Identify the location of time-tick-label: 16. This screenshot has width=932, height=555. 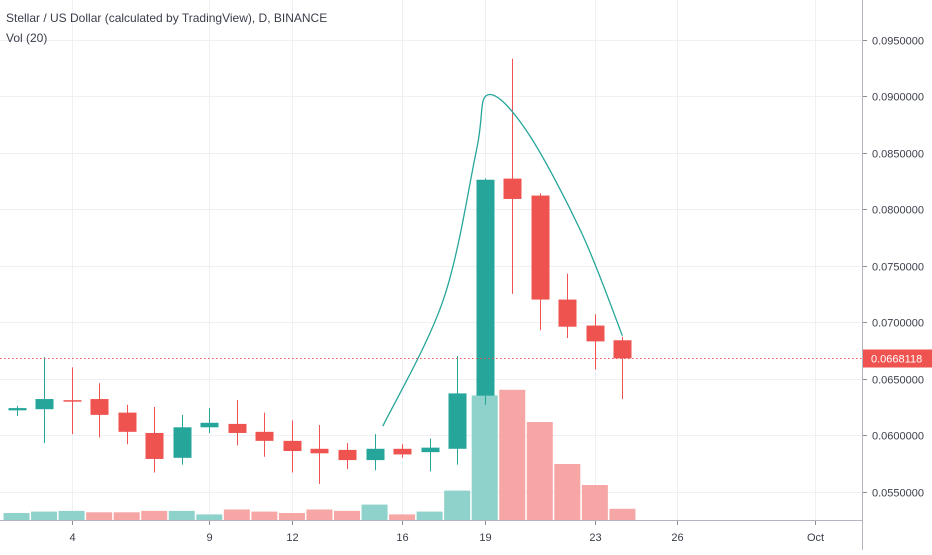
(402, 538).